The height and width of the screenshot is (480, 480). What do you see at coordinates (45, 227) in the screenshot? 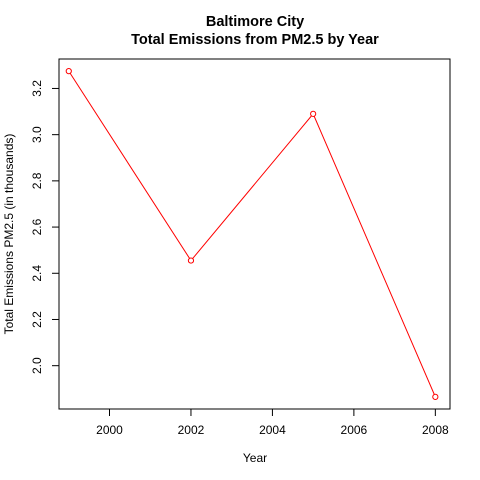
I see `y-axis: 2.0 2.2 2.4 2.6 2.8 3.0 3.2` at bounding box center [45, 227].